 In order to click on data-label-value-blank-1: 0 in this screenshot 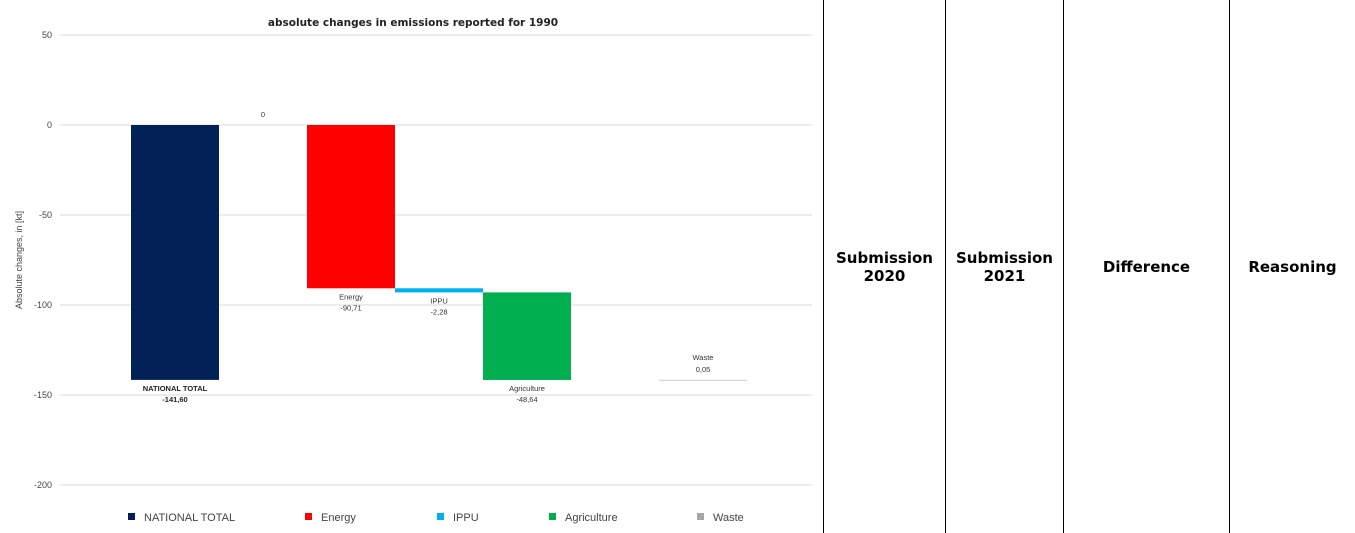, I will do `click(263, 114)`.